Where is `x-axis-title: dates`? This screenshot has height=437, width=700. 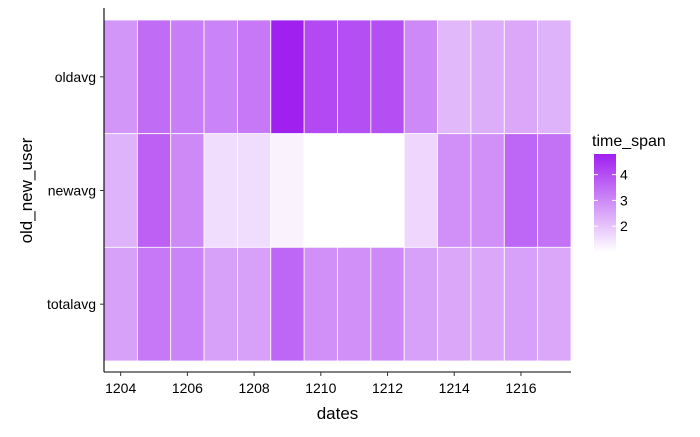
x-axis-title: dates is located at coordinates (338, 413).